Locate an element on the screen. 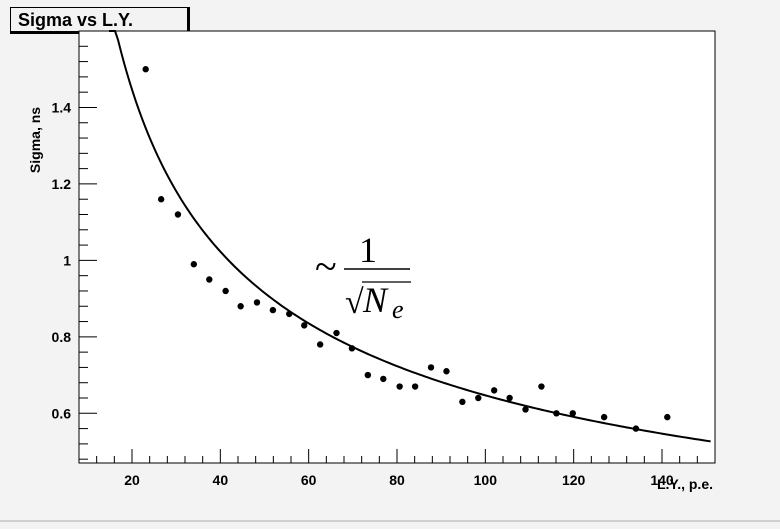 This screenshot has height=529, width=780. formula-annotation: ~ 1 √ N e is located at coordinates (363, 277).